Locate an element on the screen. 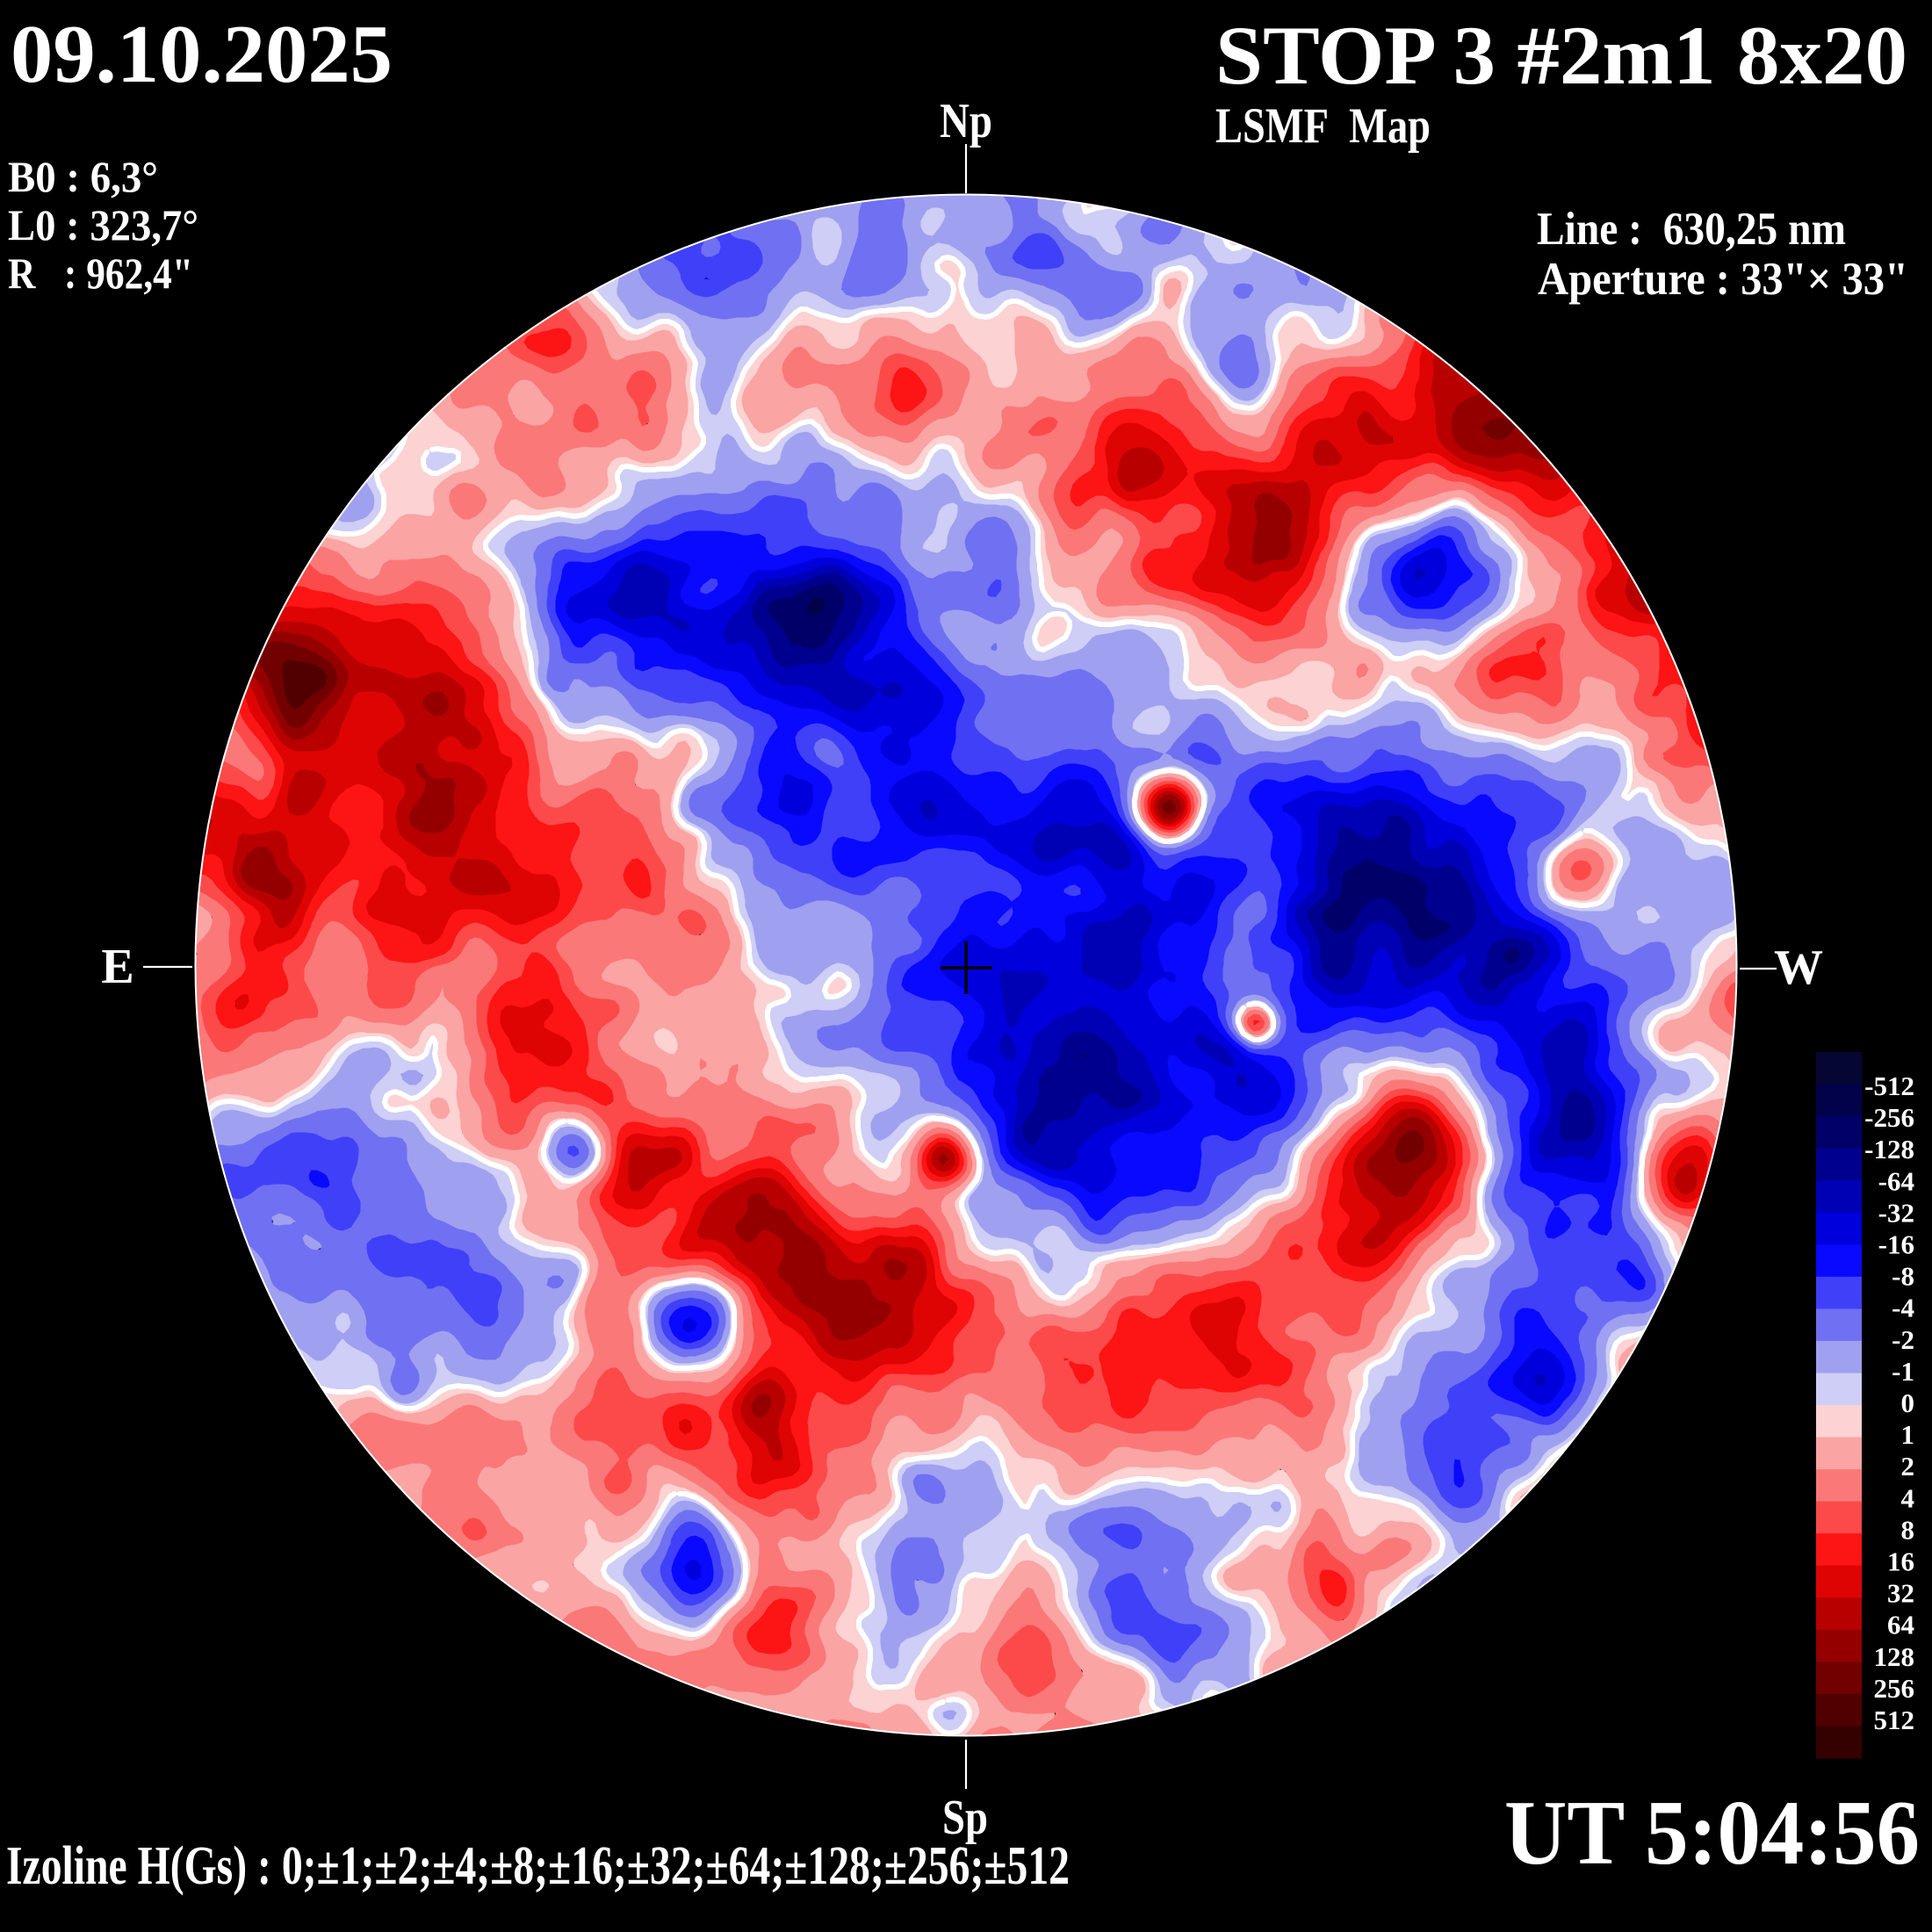  svg-text: Aperture : 33"× 33" is located at coordinates (1723, 280).